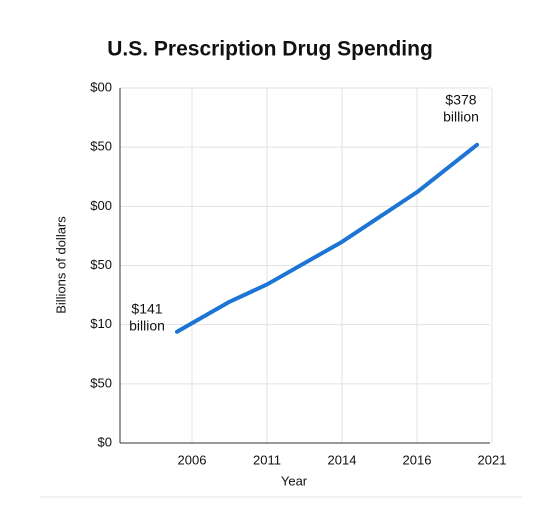  I want to click on x-tick-label: 2011, so click(267, 459).